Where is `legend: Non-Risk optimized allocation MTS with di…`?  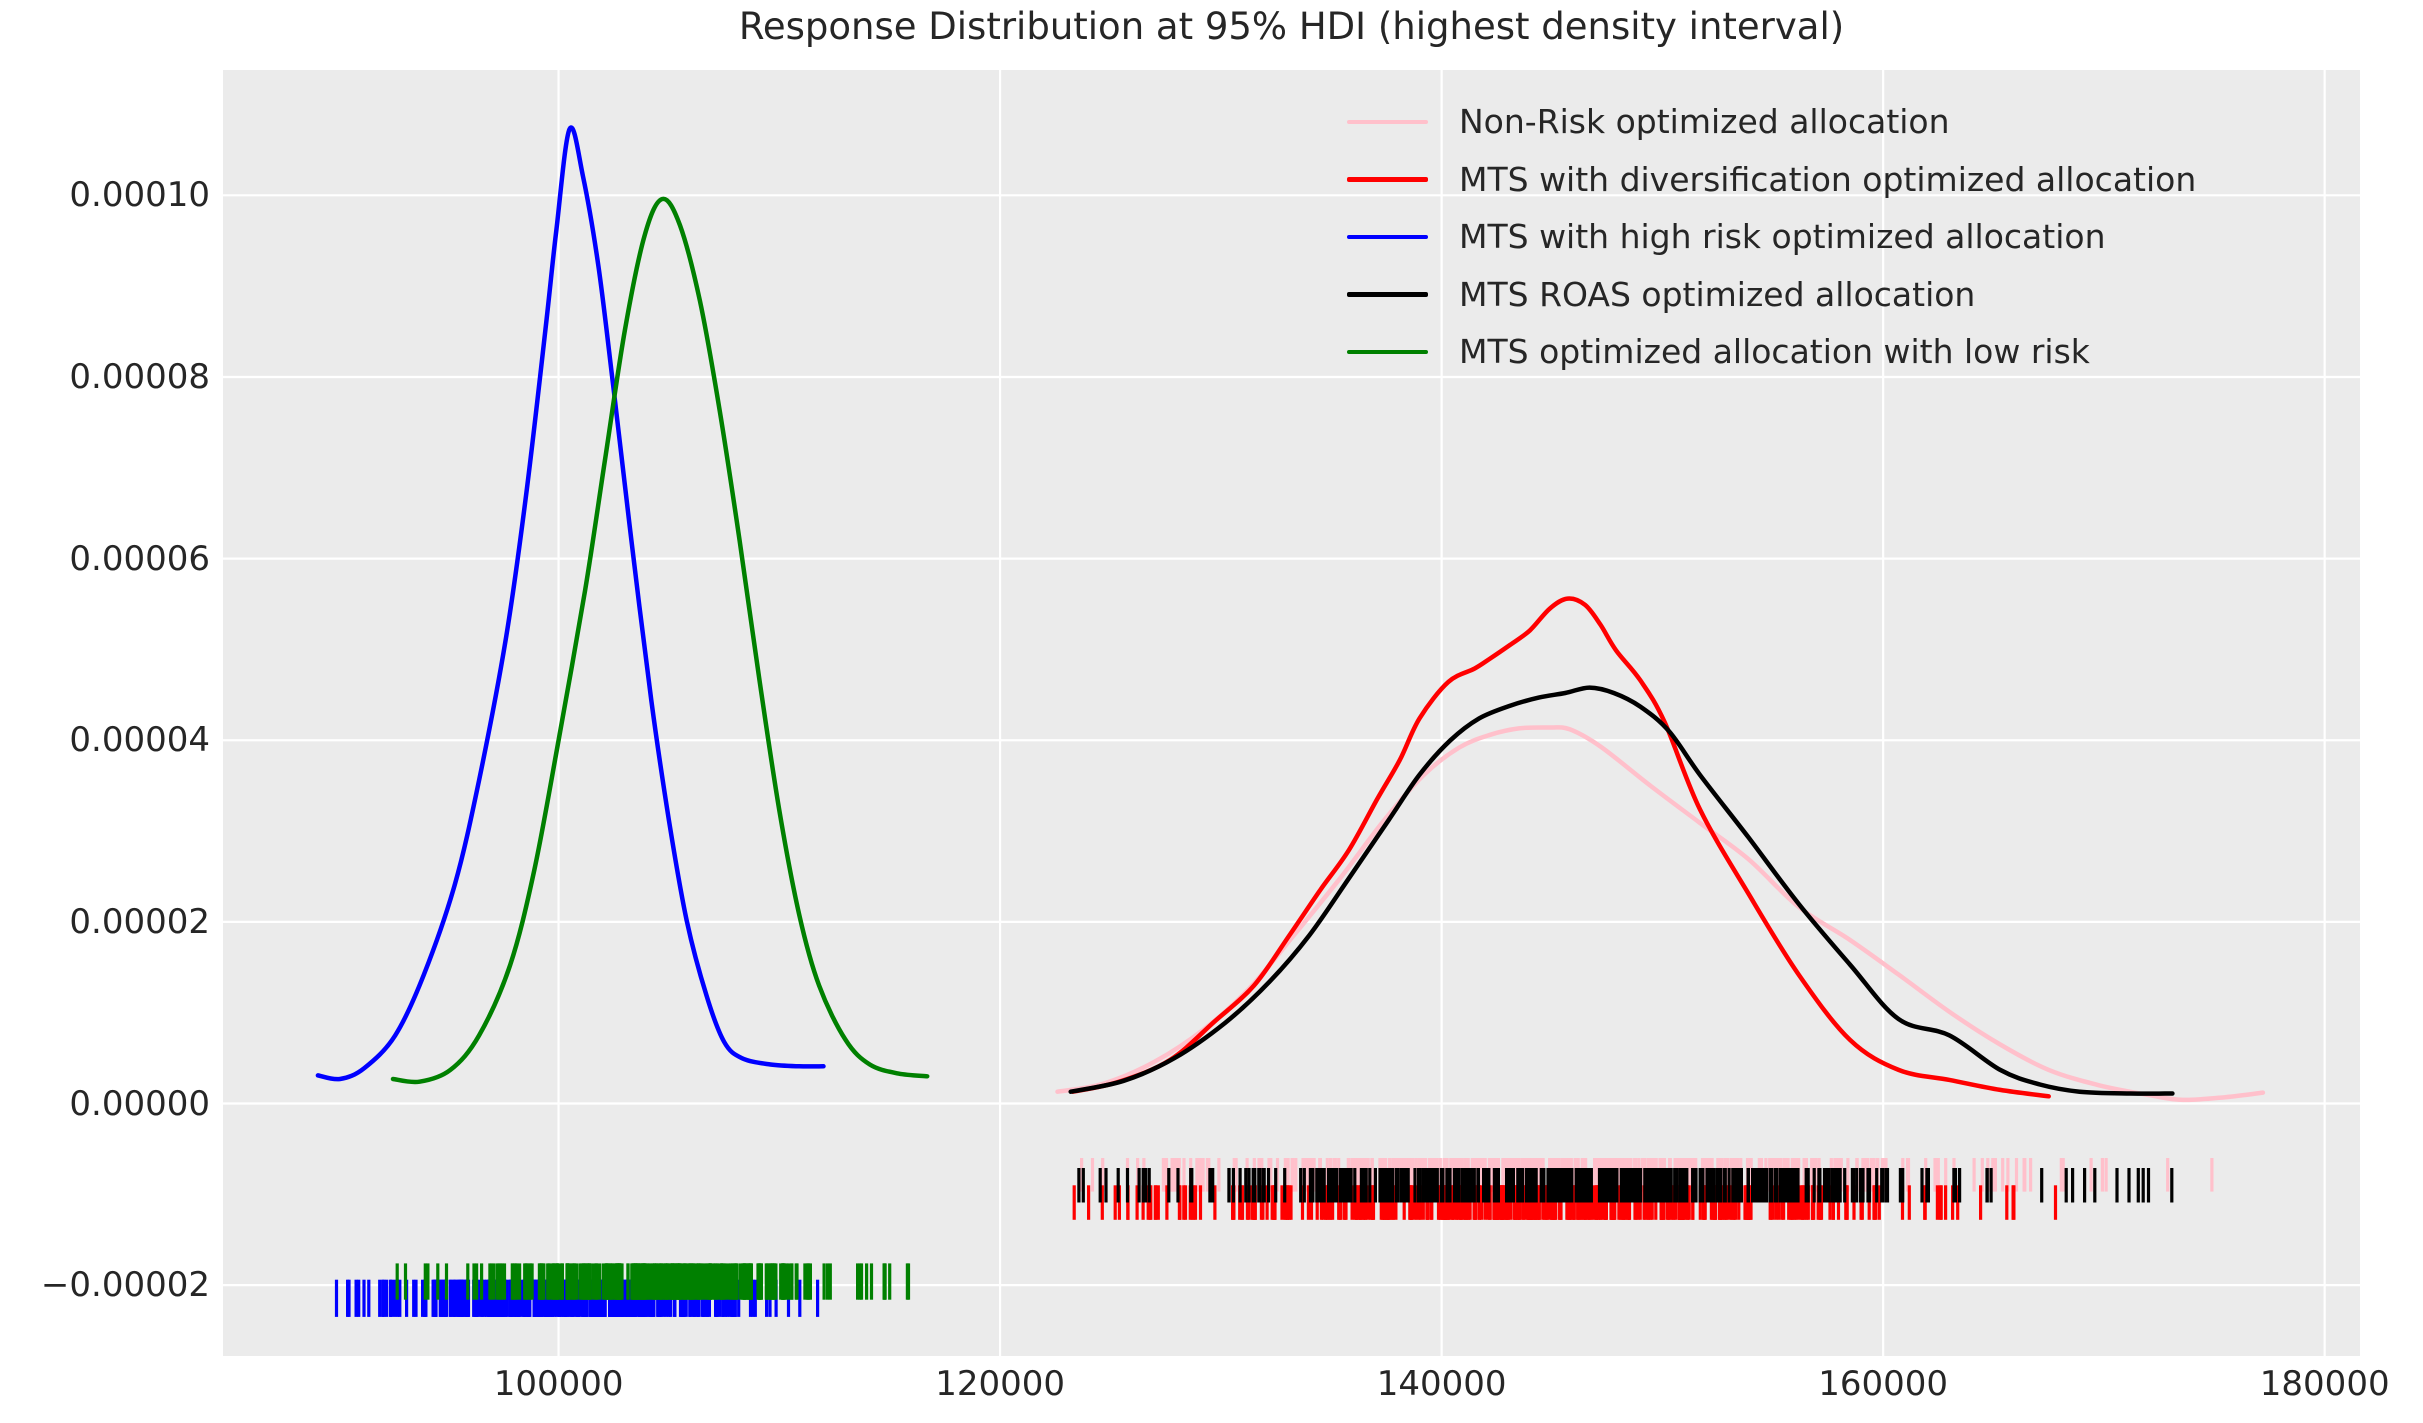
legend: Non-Risk optimized allocation MTS with di… is located at coordinates (1771, 237).